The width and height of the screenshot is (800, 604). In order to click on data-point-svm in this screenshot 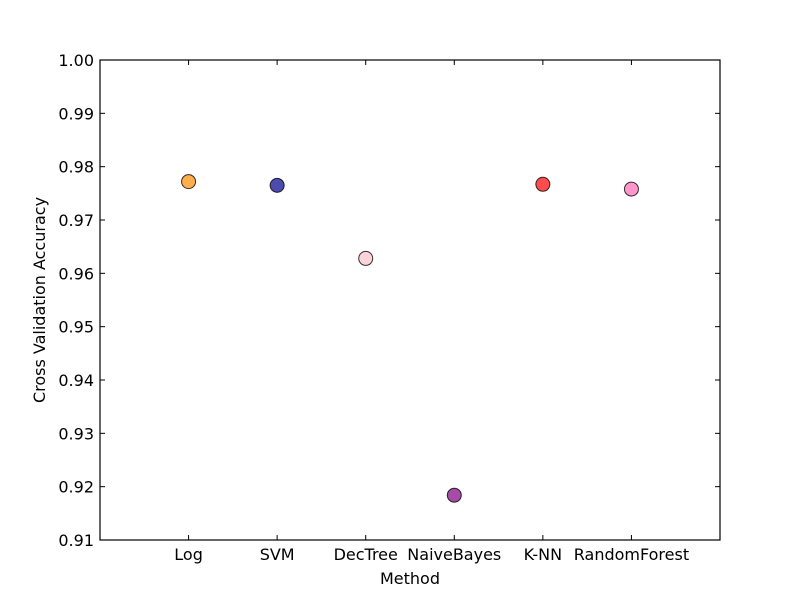, I will do `click(277, 185)`.